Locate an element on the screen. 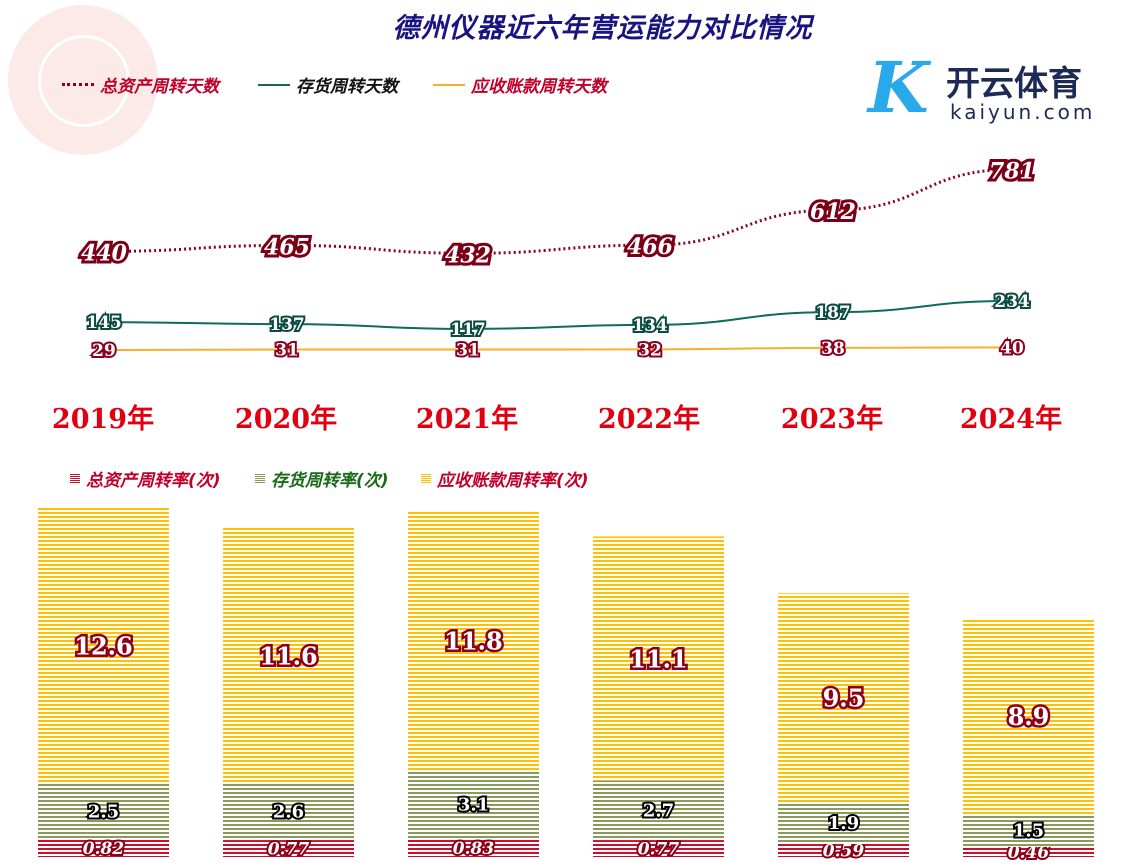 This screenshot has width=1130, height=867. line-data-label: 137 is located at coordinates (287, 325).